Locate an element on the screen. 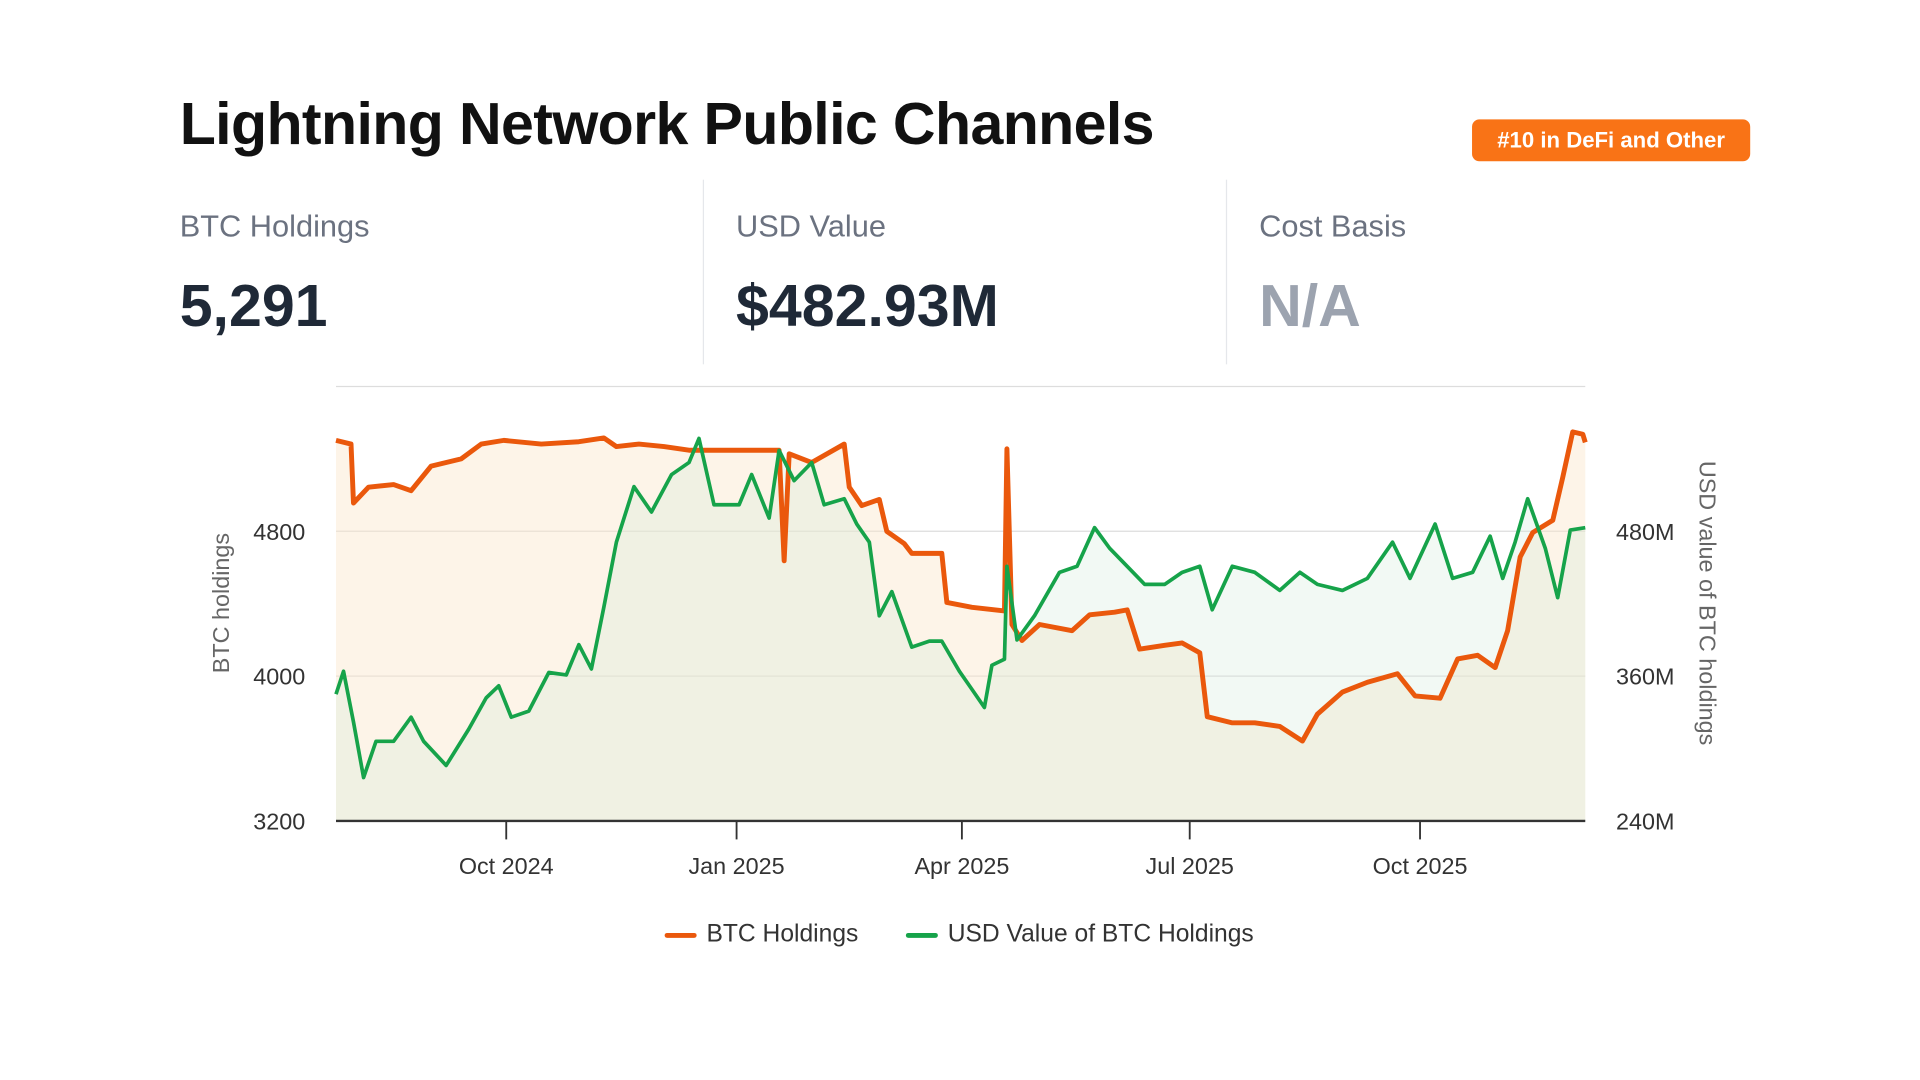 The height and width of the screenshot is (1080, 1920). y-tick-label-right: 480M is located at coordinates (1645, 532).